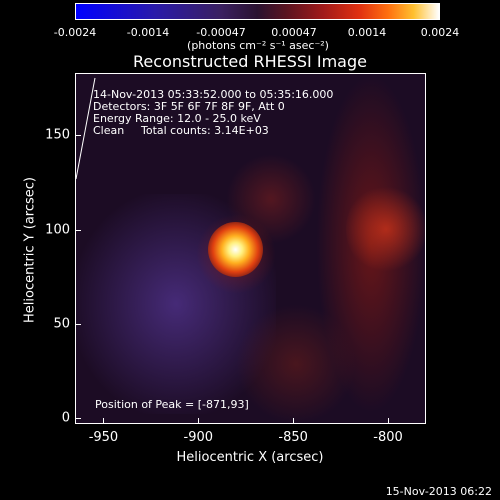 The height and width of the screenshot is (500, 500). I want to click on colorbar-tick-label: 0.0024, so click(440, 32).